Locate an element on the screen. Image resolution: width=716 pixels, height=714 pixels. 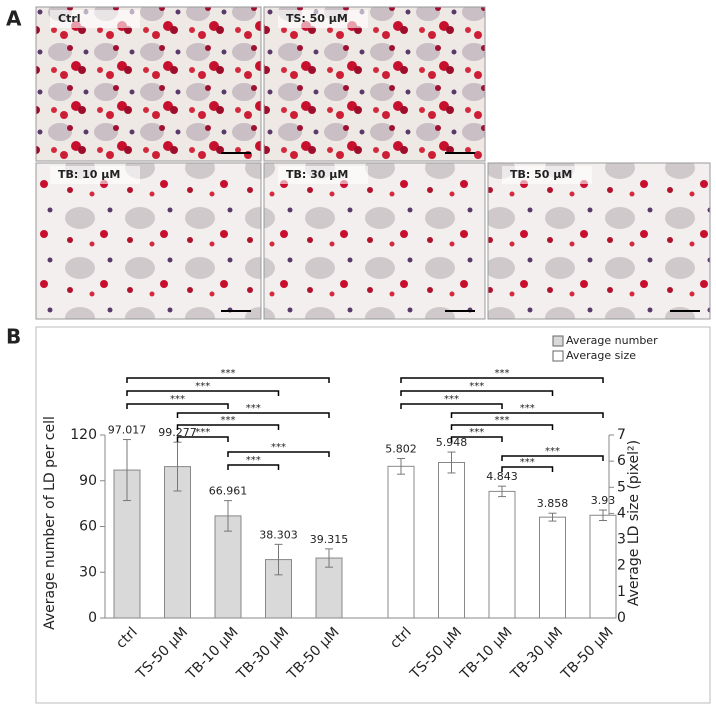
image-label: TB: 50 μM is located at coordinates (541, 174).